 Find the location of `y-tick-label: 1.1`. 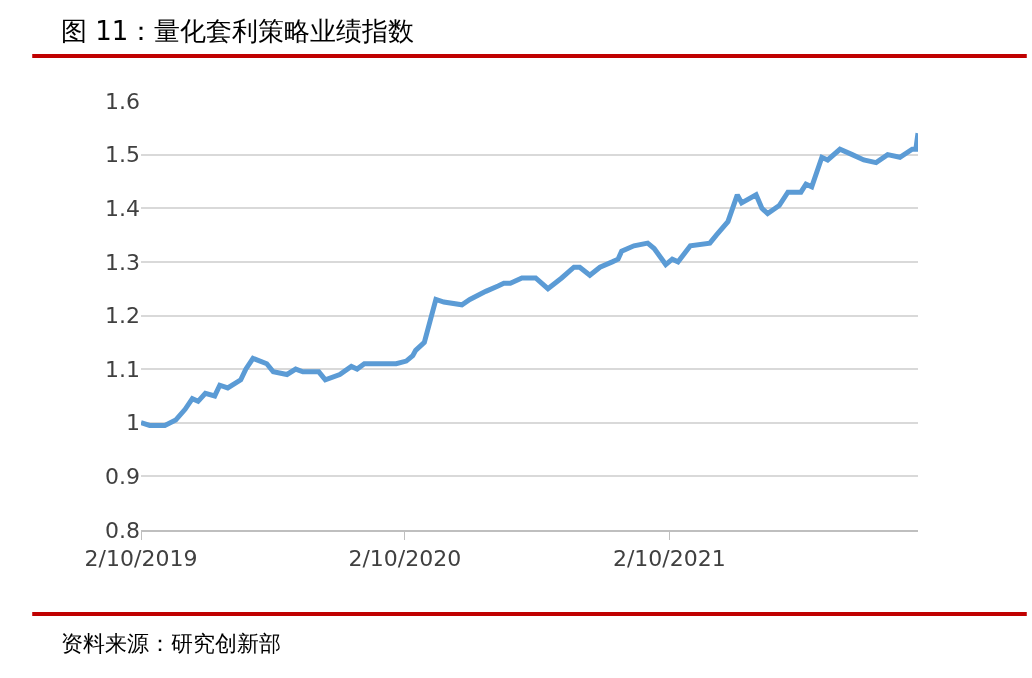

y-tick-label: 1.1 is located at coordinates (122, 369).